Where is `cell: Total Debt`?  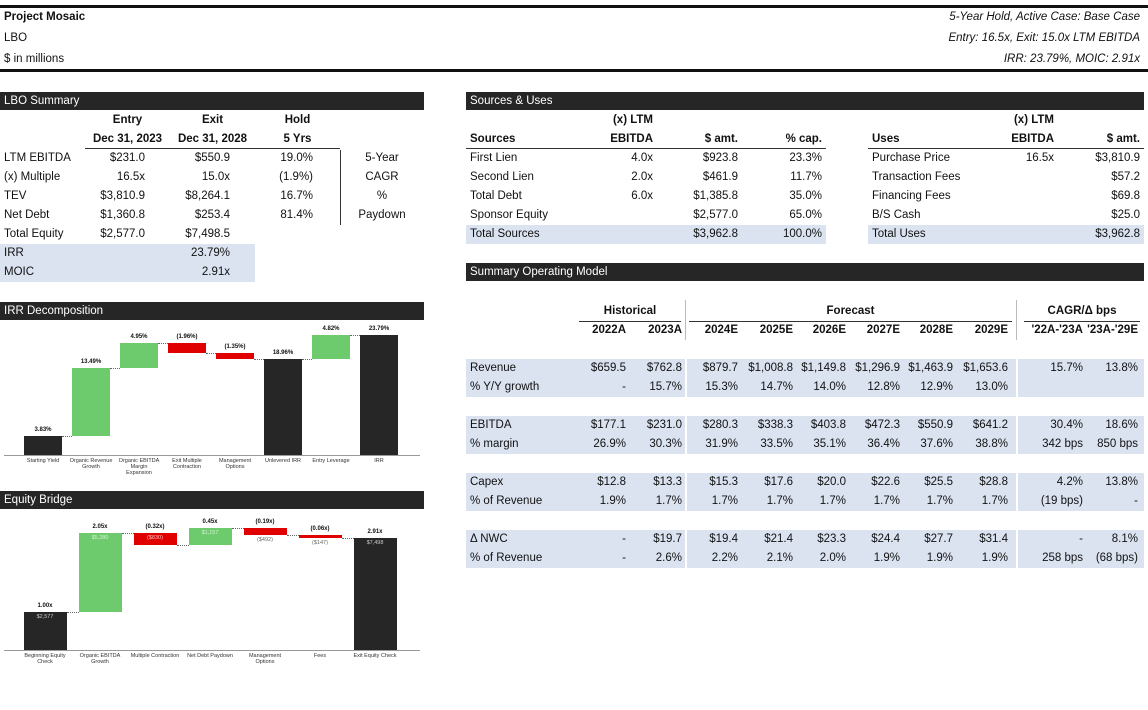
cell: Total Debt is located at coordinates (496, 196).